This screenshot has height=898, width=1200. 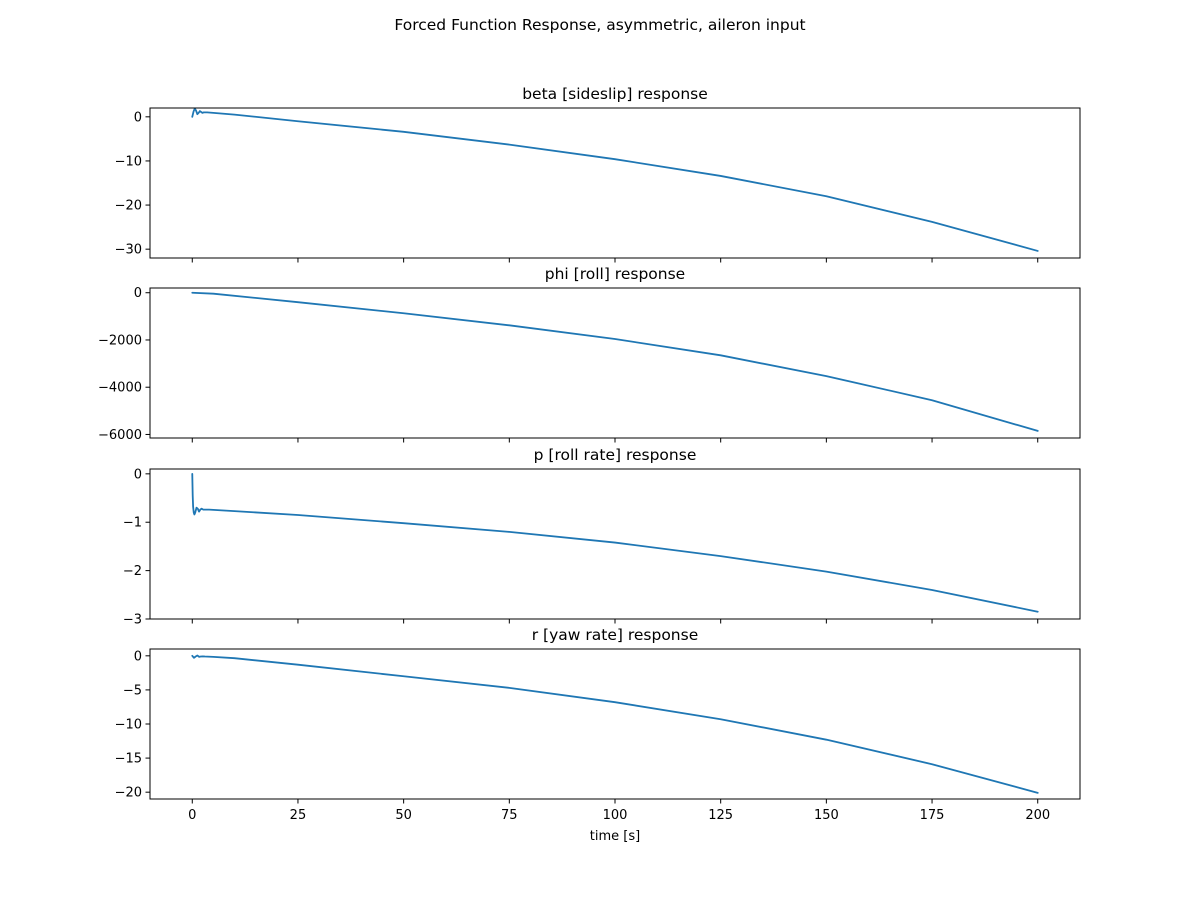 I want to click on x-tick-label: 125, so click(x=720, y=815).